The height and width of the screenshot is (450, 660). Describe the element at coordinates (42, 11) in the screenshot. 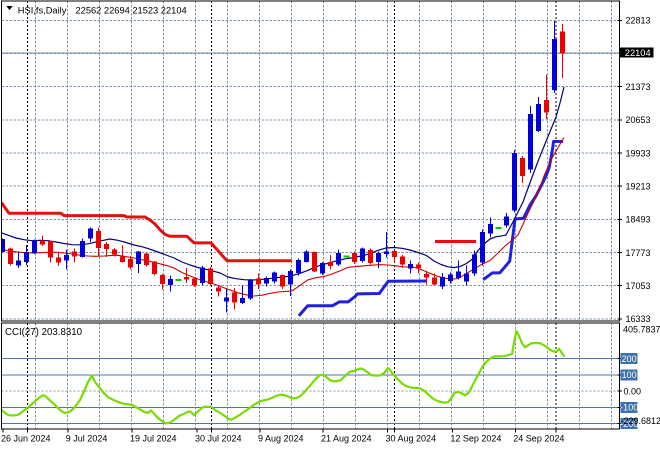

I see `svg-text: HSI,fs,Daily` at that location.